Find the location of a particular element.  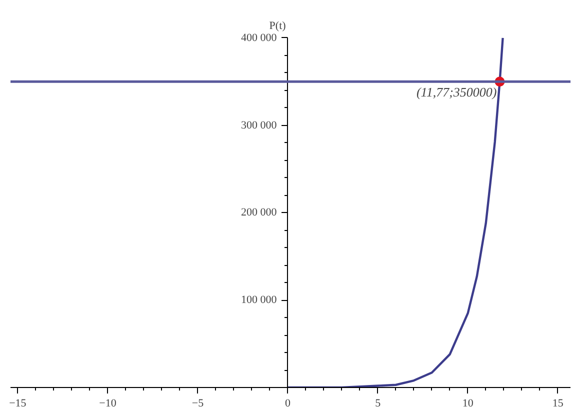

annotation: (11,77;350000) is located at coordinates (456, 92).